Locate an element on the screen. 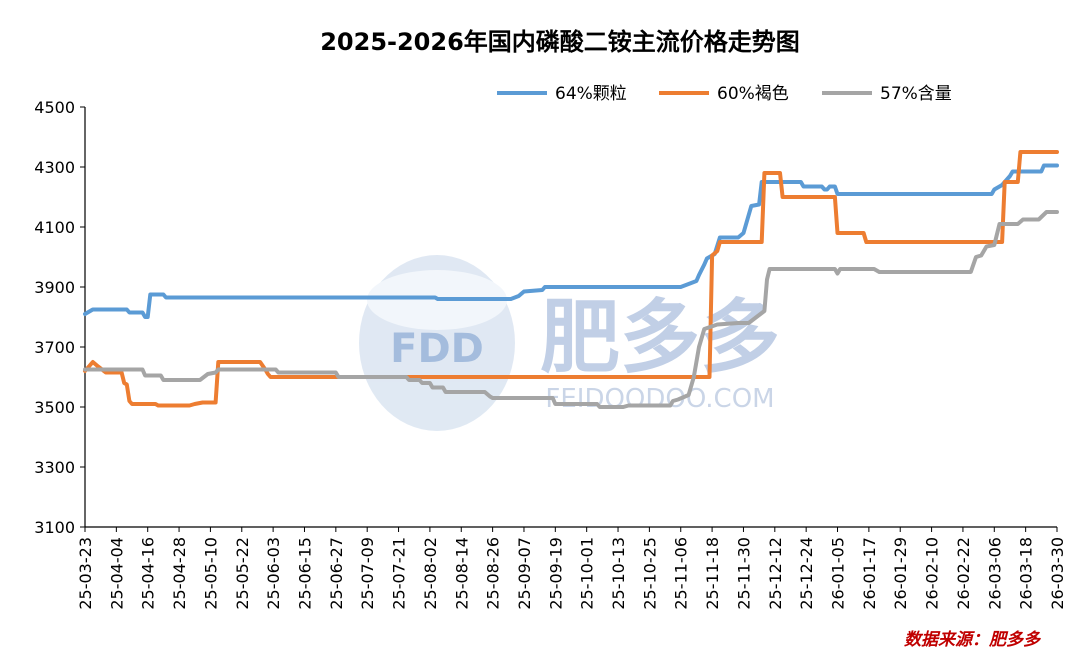 The height and width of the screenshot is (667, 1080). x-tick-label: 25-09-19 is located at coordinates (555, 573).